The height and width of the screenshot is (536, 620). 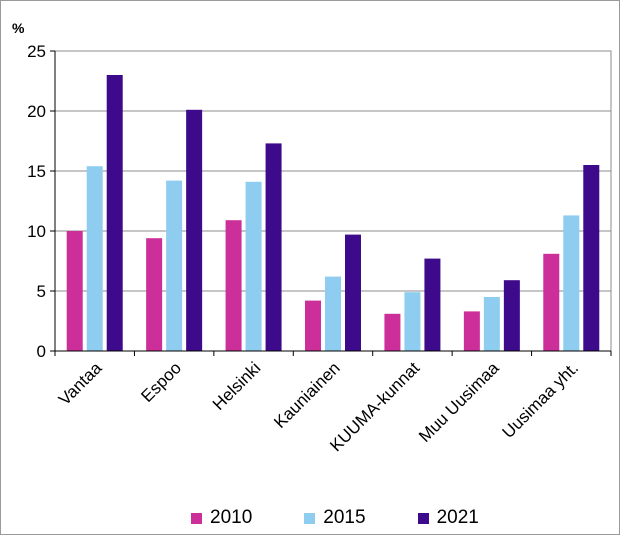 I want to click on bar-2010-vantaa, so click(x=74, y=291).